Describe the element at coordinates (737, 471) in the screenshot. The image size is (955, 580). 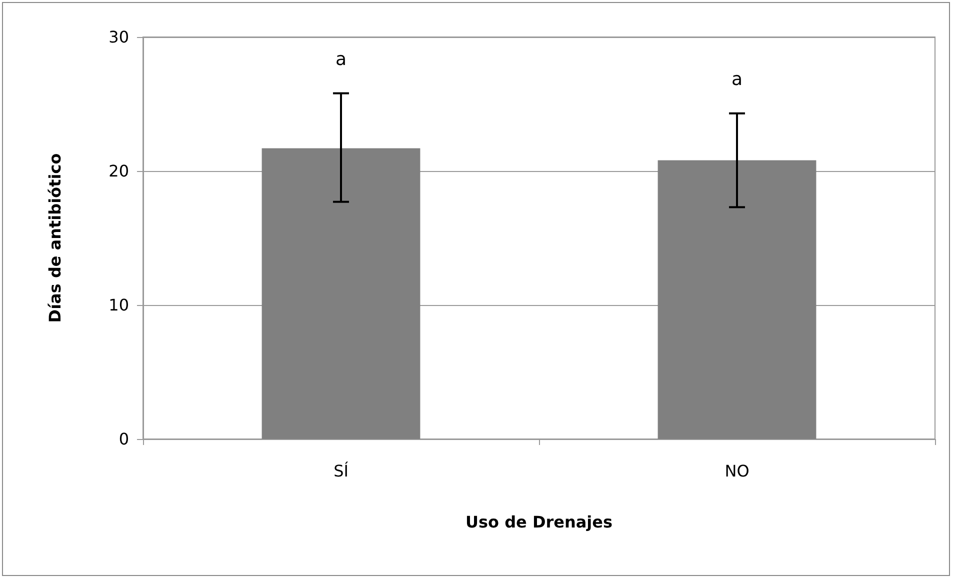
I see `x-tick-label: NO` at that location.